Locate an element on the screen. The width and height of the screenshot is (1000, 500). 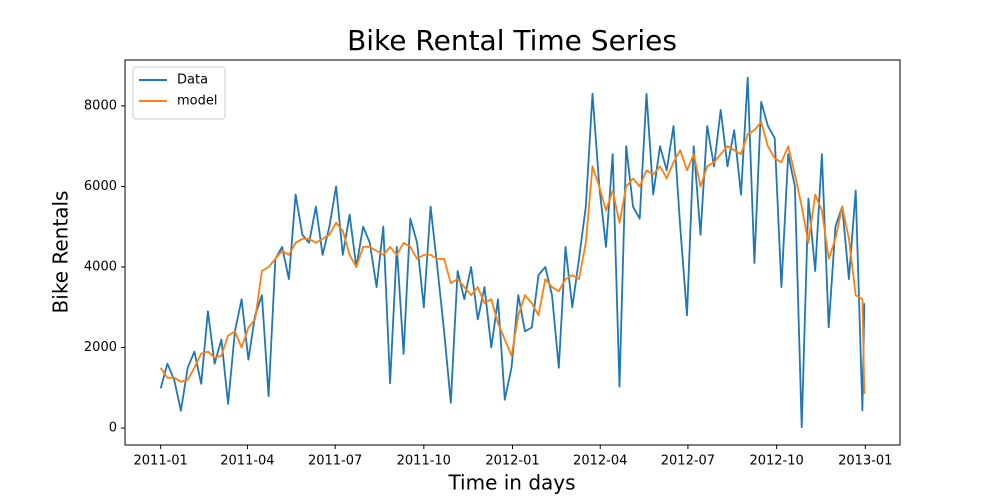
y-tick-label: 4000 is located at coordinates (100, 266).